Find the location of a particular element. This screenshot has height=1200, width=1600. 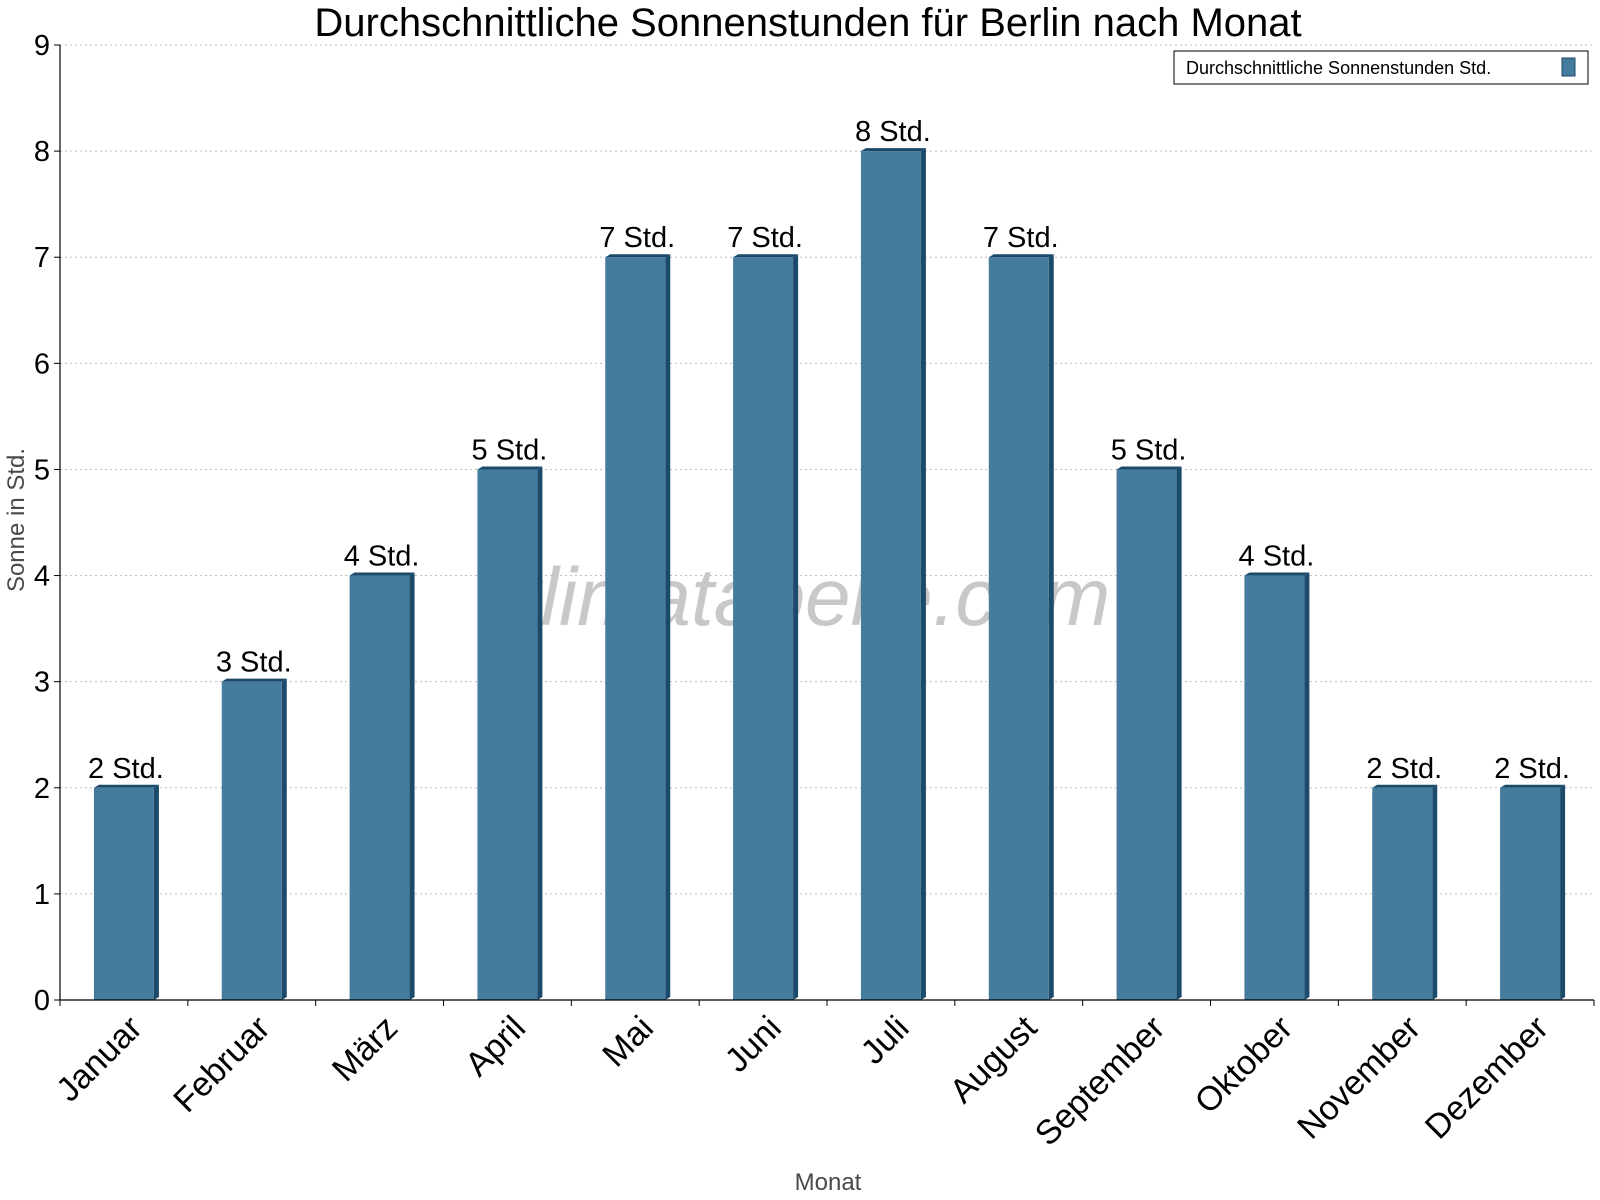

x-tick-label: Juli is located at coordinates (885, 1040).